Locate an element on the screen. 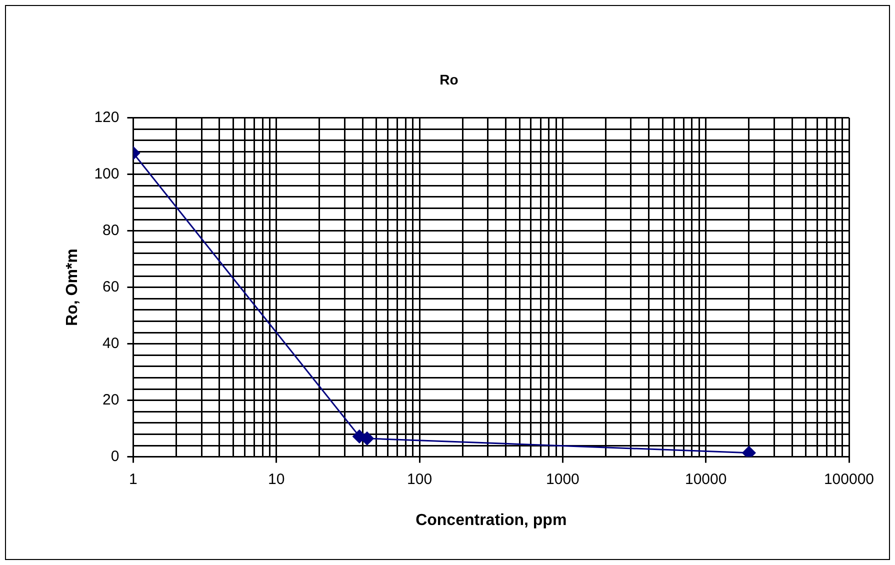 This screenshot has width=895, height=565. x-tick-label: 100000 is located at coordinates (849, 479).